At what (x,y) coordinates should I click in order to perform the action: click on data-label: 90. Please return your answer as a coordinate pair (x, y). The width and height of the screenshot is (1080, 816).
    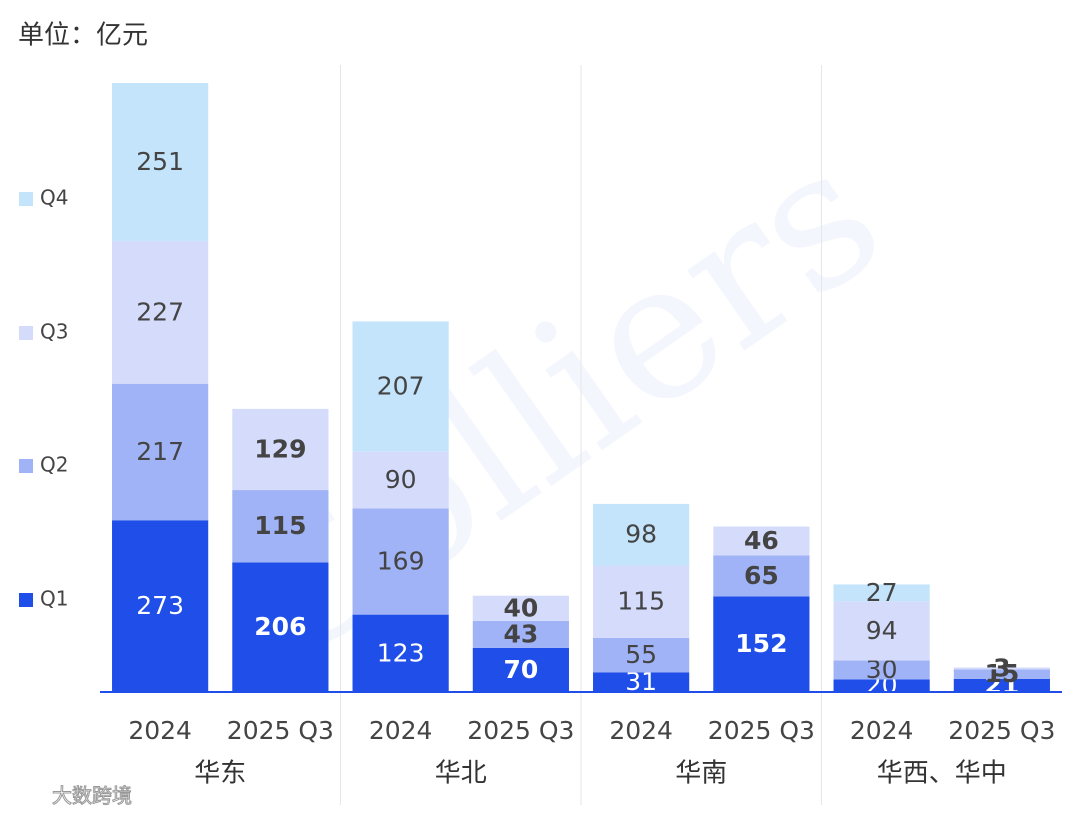
    Looking at the image, I should click on (401, 479).